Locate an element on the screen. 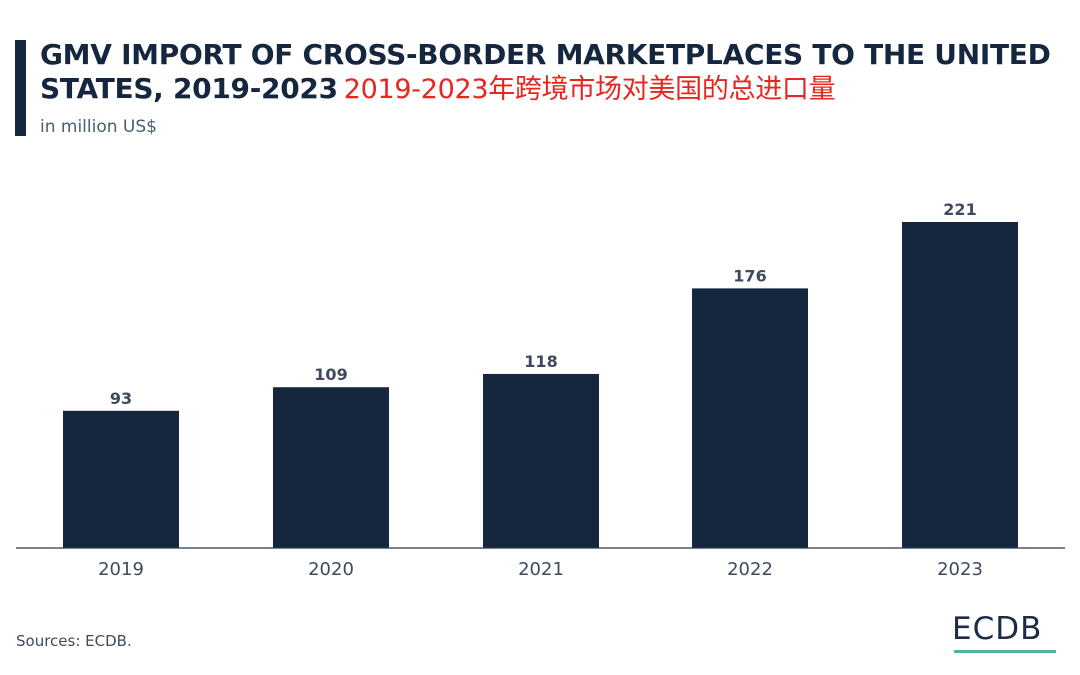 The image size is (1080, 675). bar-2022 is located at coordinates (750, 418).